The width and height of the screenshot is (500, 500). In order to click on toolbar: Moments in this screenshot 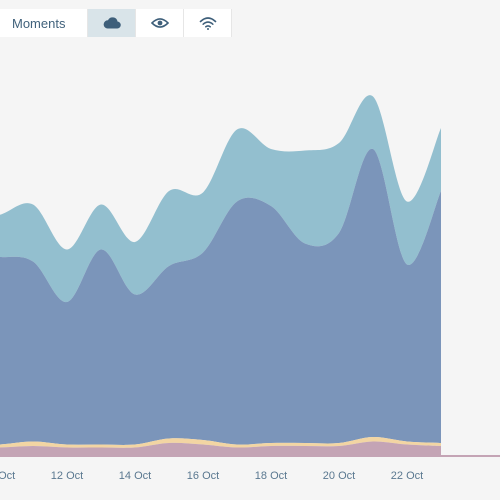, I will do `click(116, 23)`.